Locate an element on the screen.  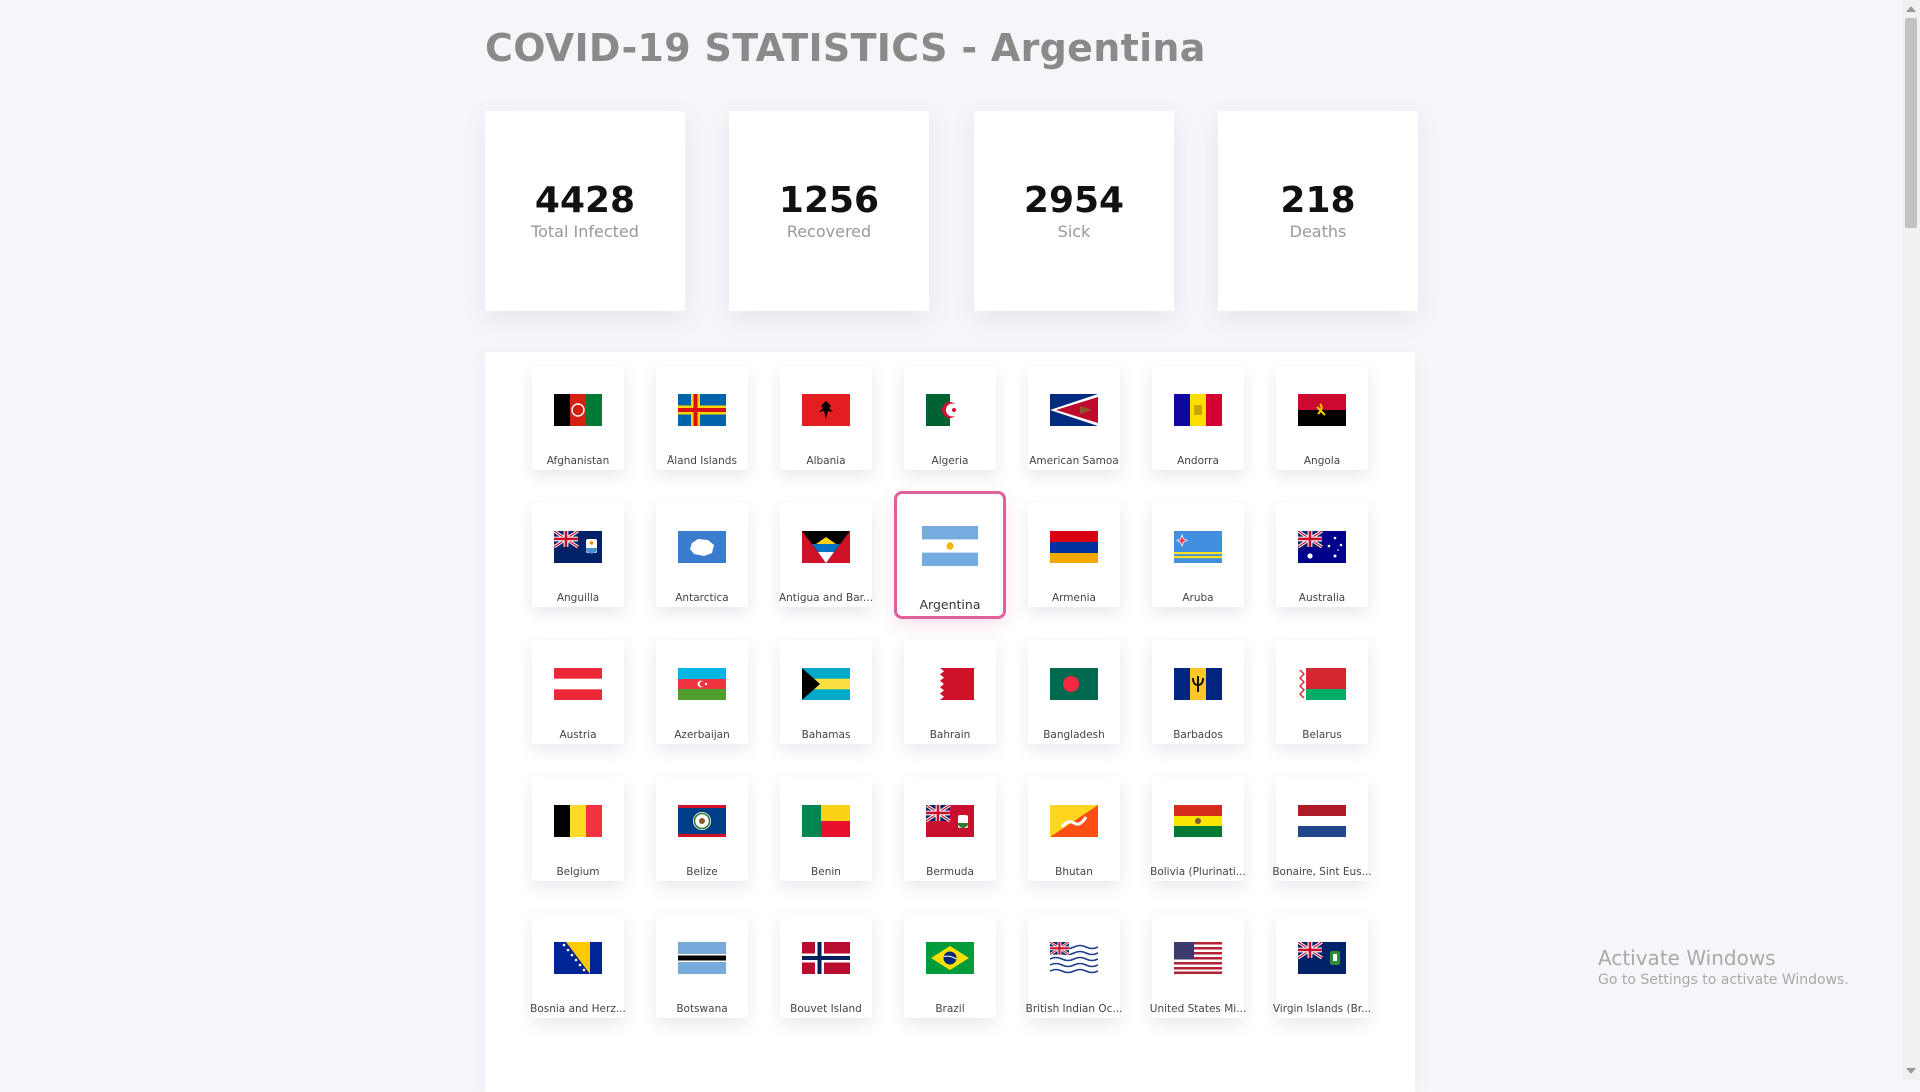
country-card-algeria: Algeria is located at coordinates (950, 418).